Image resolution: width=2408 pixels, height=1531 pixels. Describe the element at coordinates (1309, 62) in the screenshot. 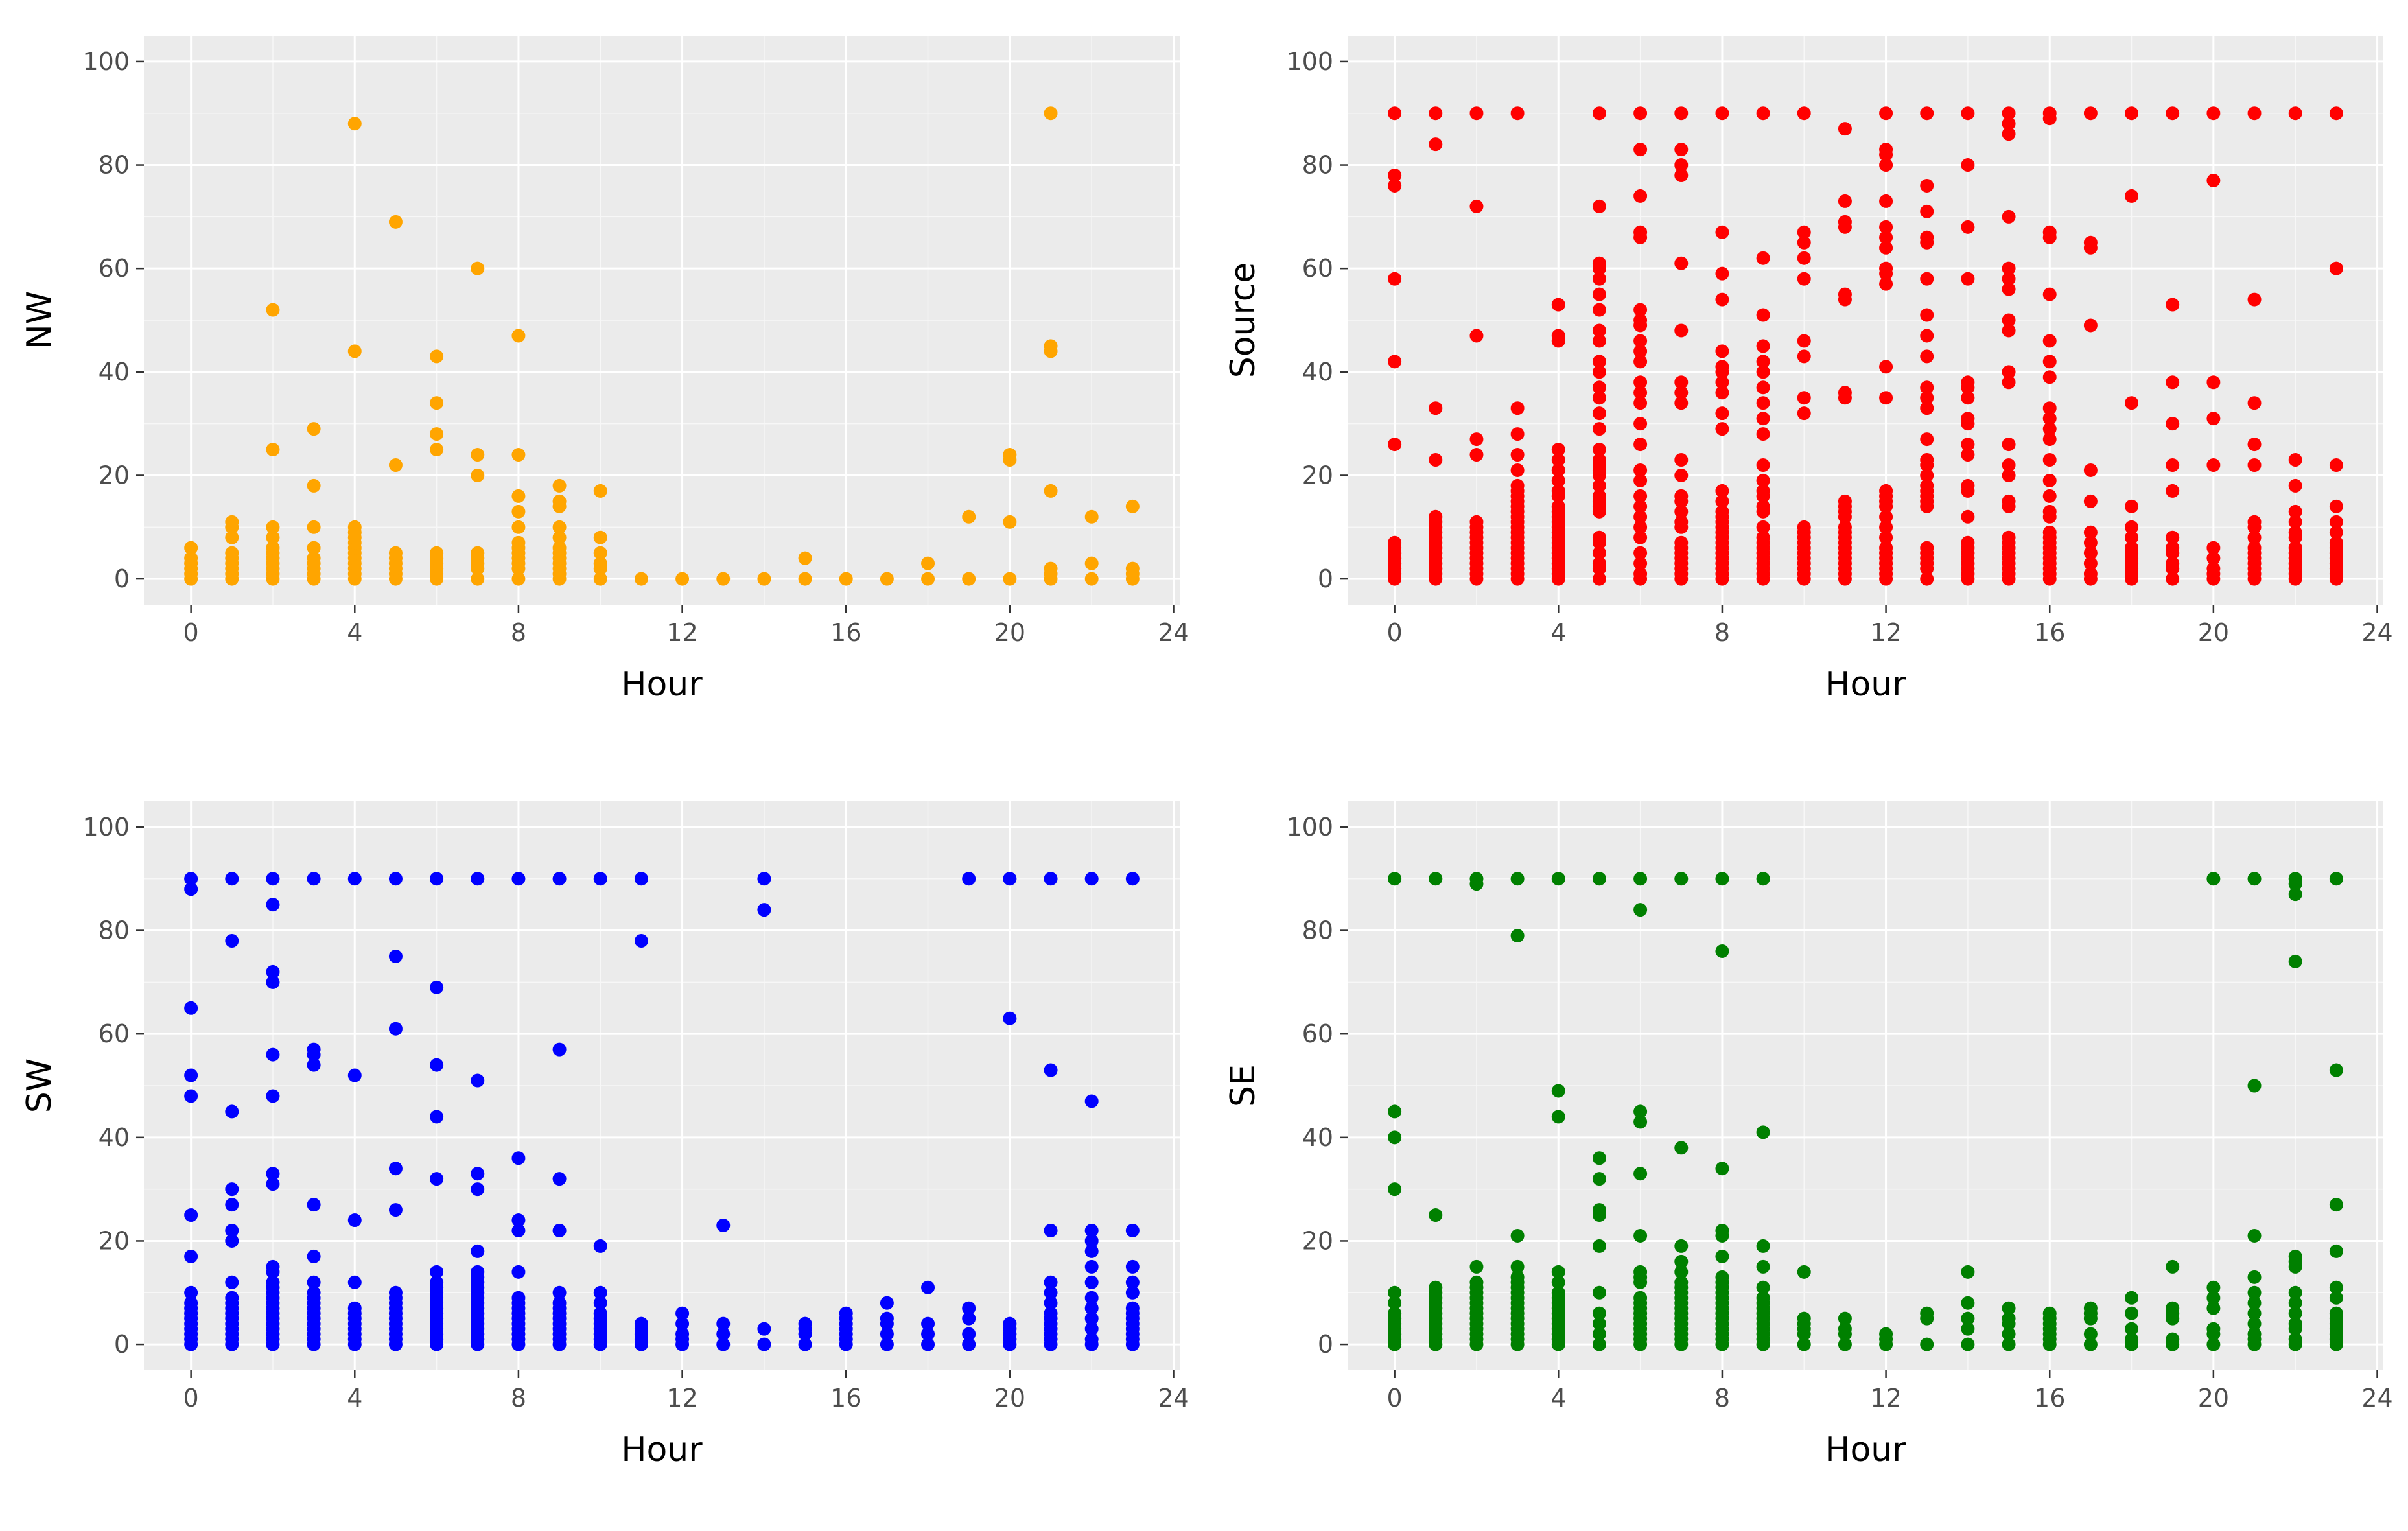

I see `y-tick-label: 100` at that location.